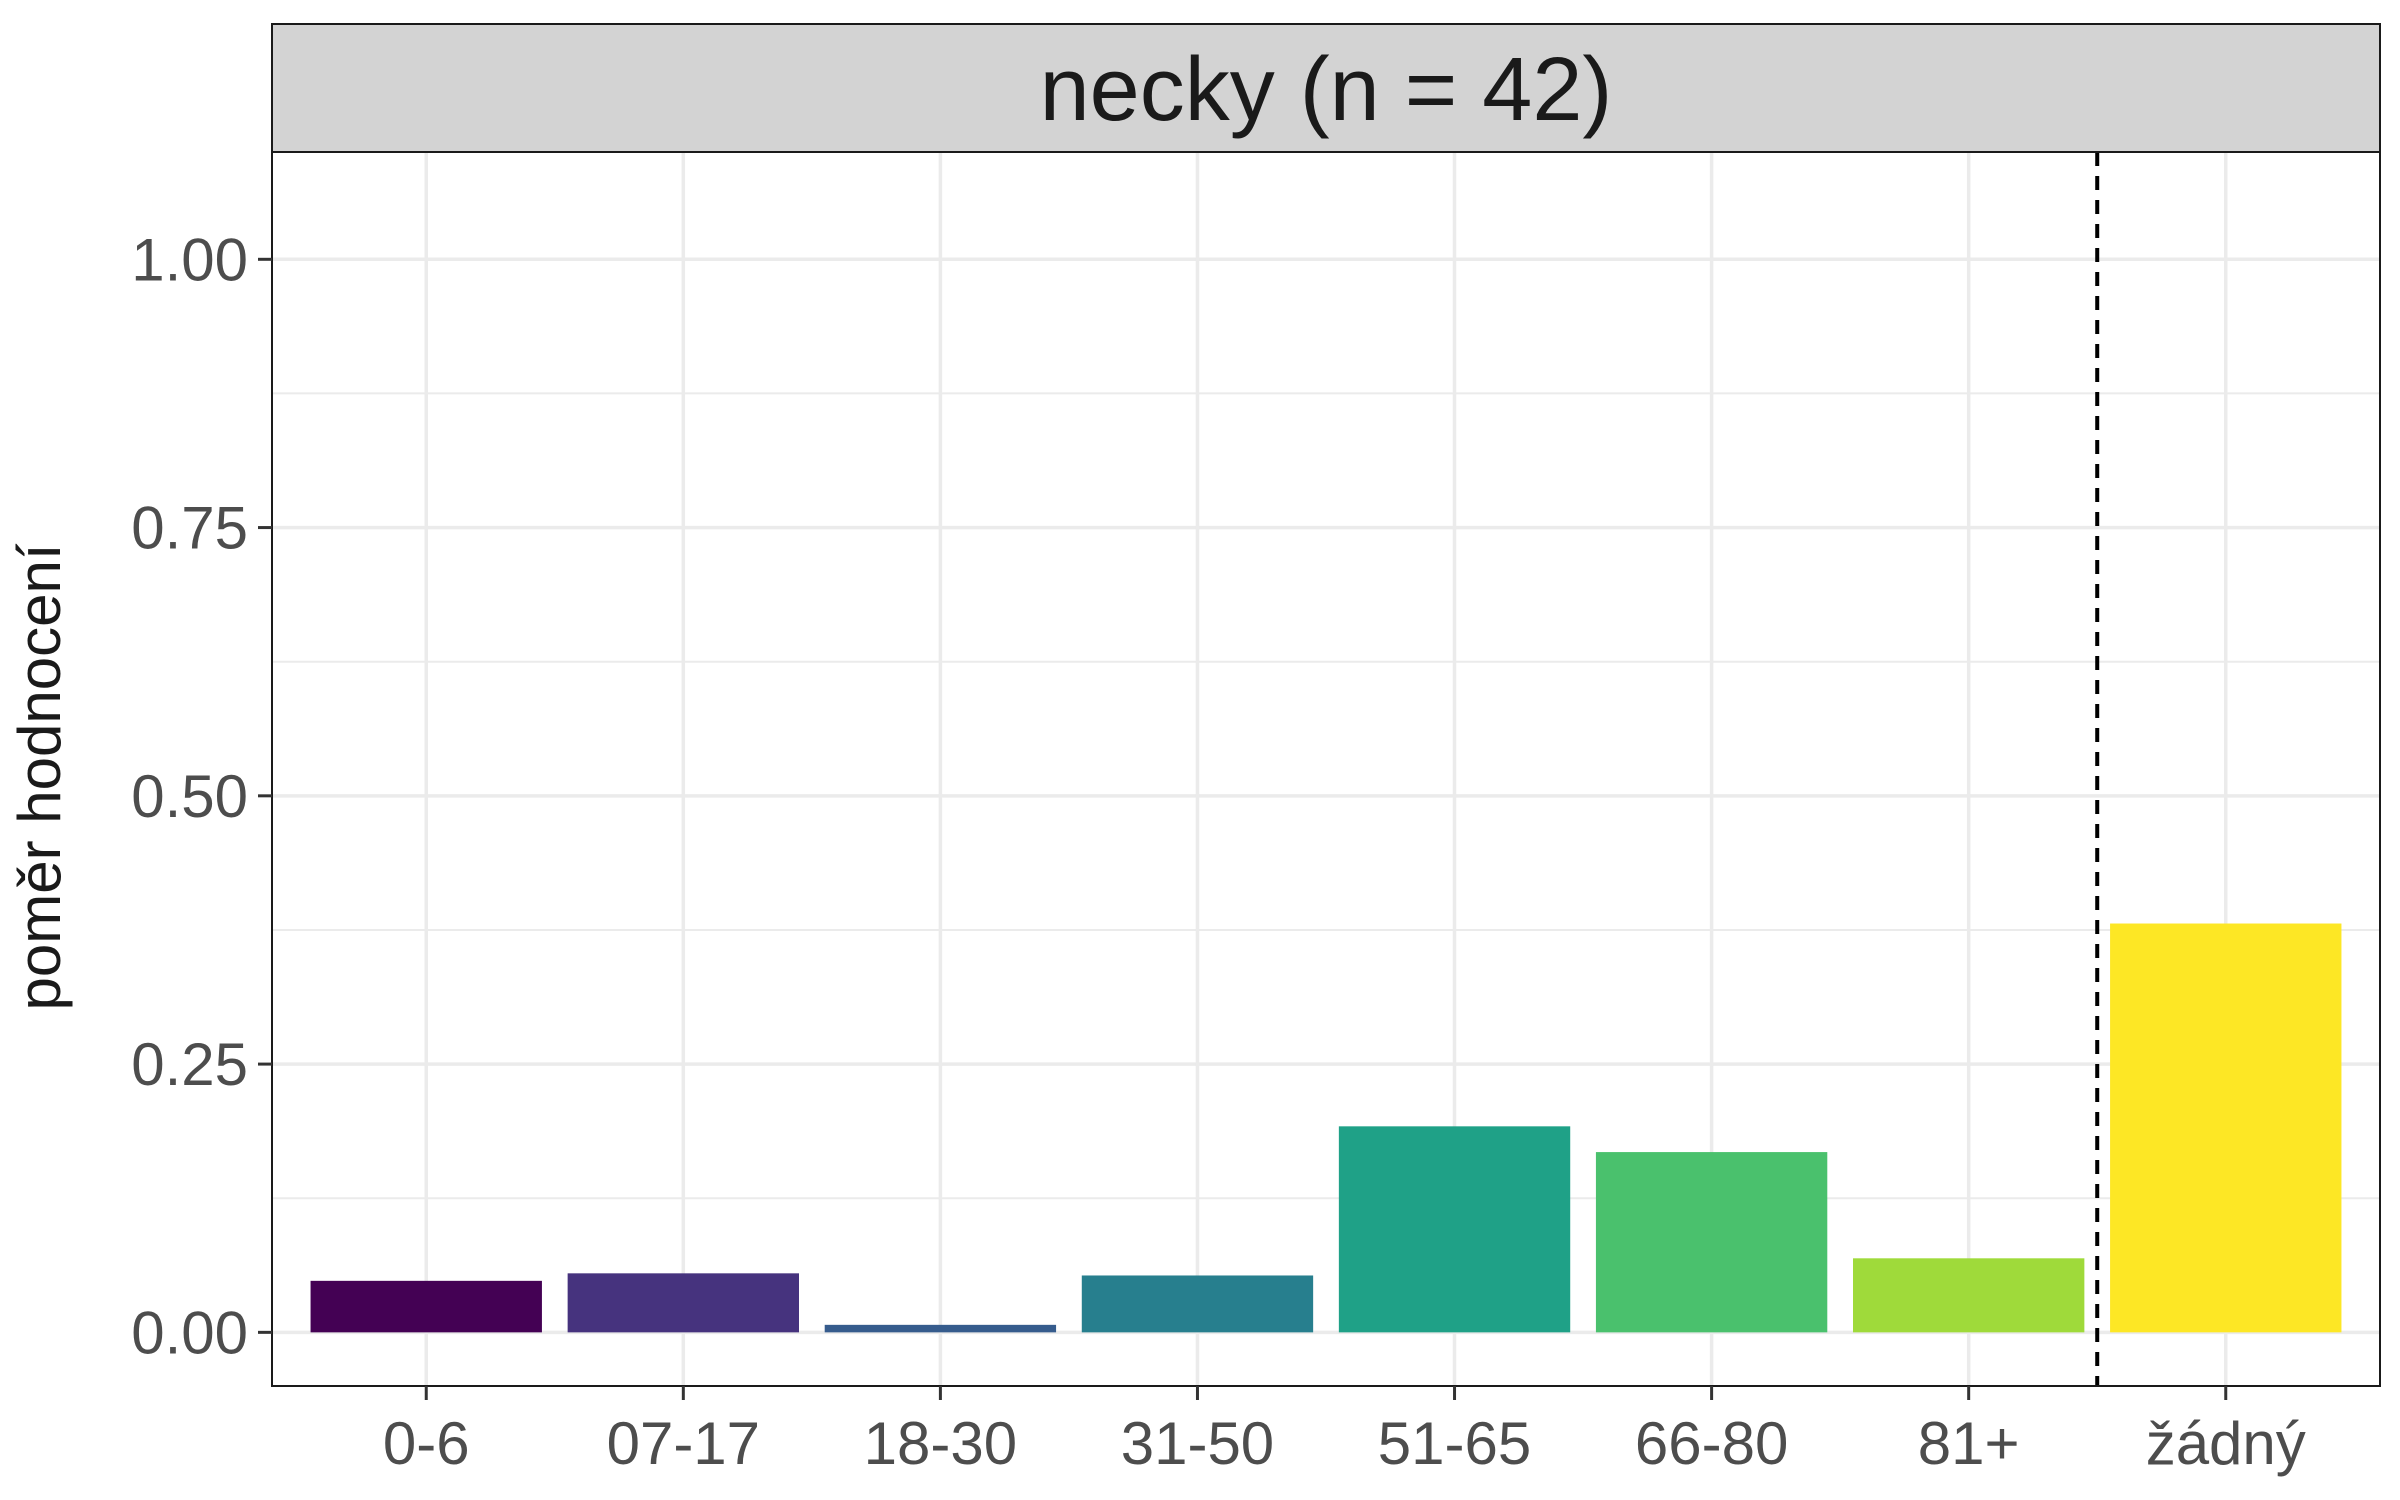 The width and height of the screenshot is (2400, 1500). I want to click on x-tick-label: 66-80, so click(1711, 1443).